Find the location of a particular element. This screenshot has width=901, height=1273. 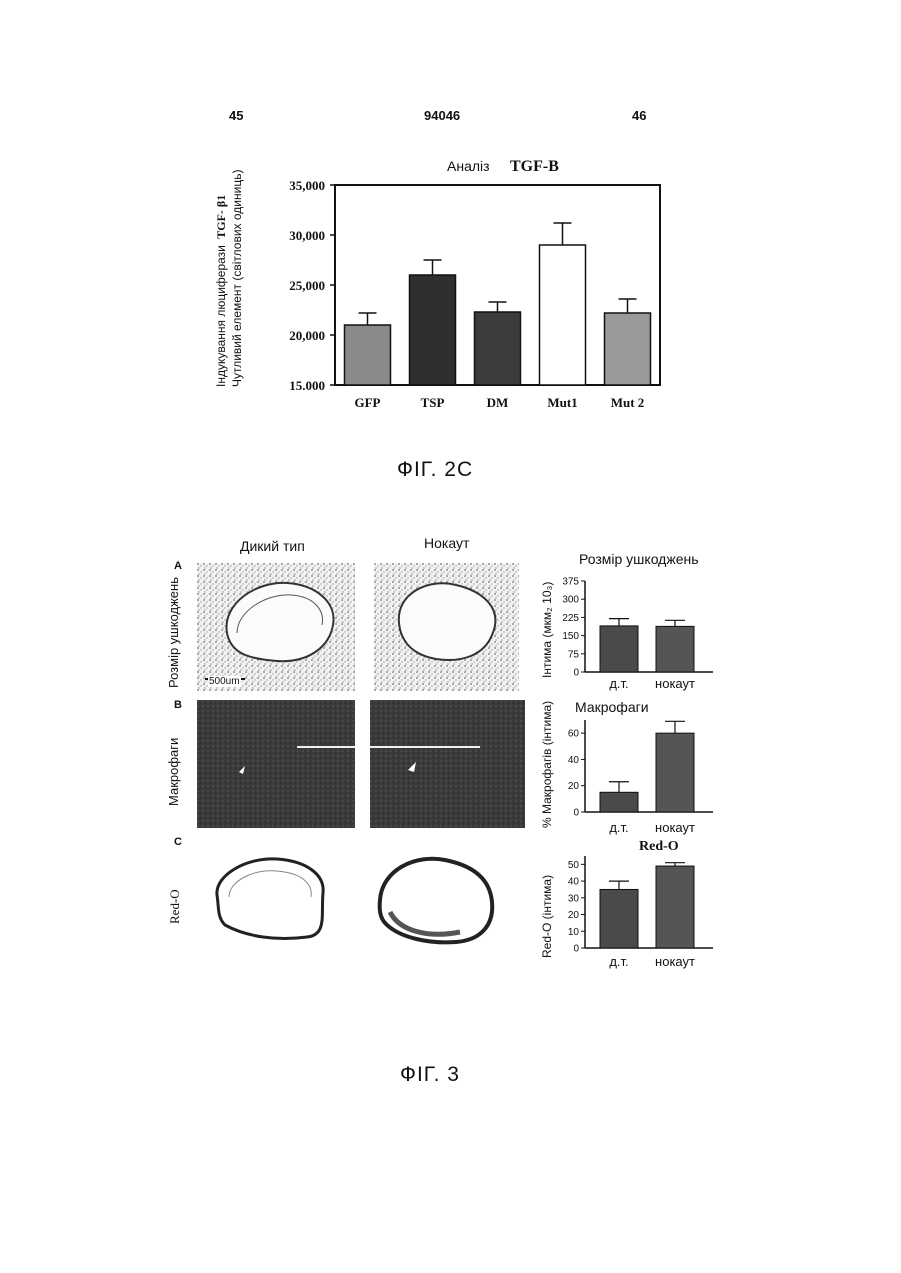

fig2c-category-label: TSP is located at coordinates (433, 402).